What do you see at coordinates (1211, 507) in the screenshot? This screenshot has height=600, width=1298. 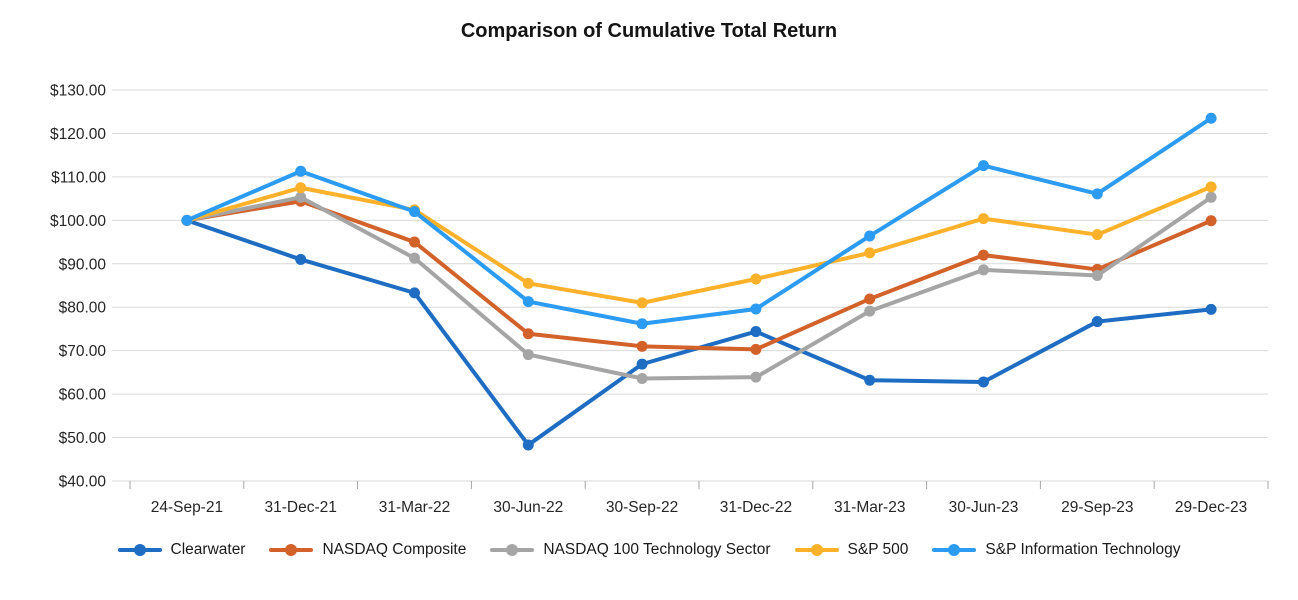 I see `x-axis-tick-label: 29-Dec-23` at bounding box center [1211, 507].